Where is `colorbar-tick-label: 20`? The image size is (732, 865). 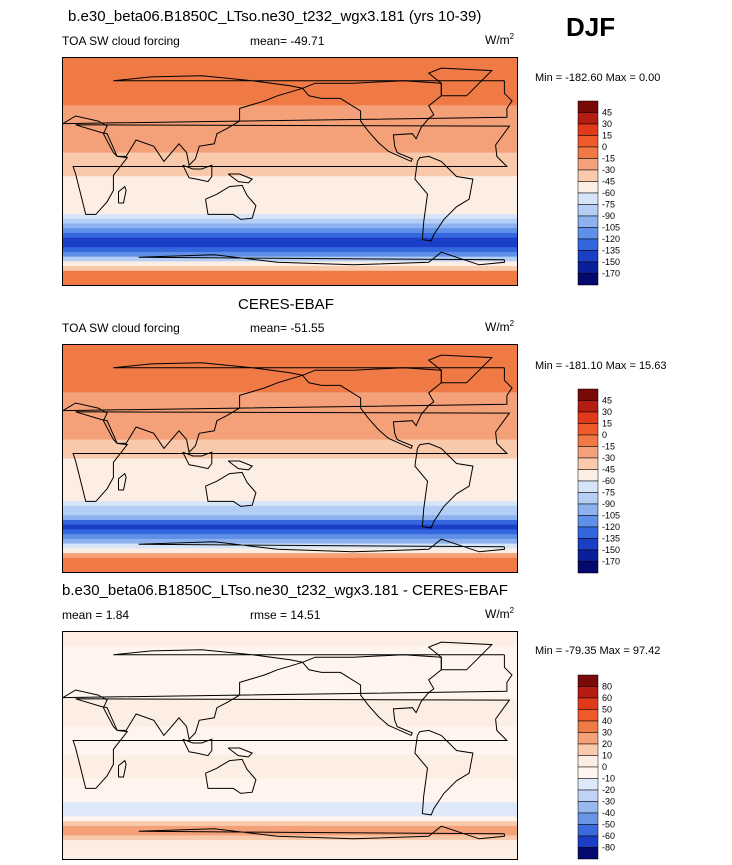 colorbar-tick-label: 20 is located at coordinates (607, 744).